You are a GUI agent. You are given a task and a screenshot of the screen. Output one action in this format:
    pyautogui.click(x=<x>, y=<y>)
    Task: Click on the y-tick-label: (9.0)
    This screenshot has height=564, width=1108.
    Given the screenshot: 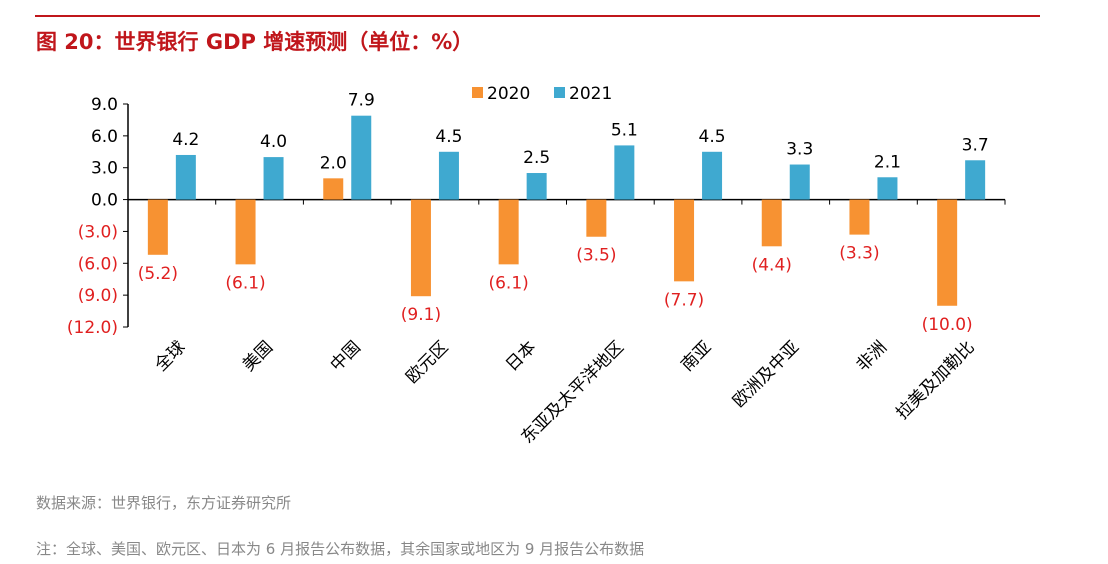 What is the action you would take?
    pyautogui.click(x=98, y=296)
    